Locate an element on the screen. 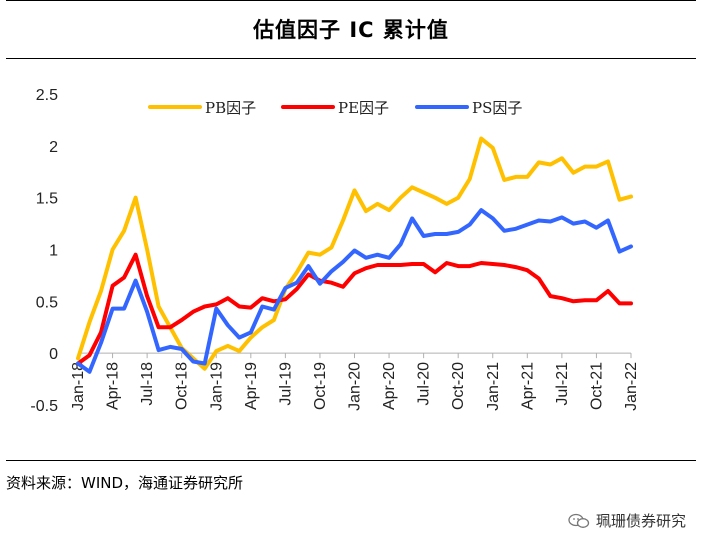 This screenshot has height=551, width=702. y-tick-label: 0.5 is located at coordinates (47, 302).